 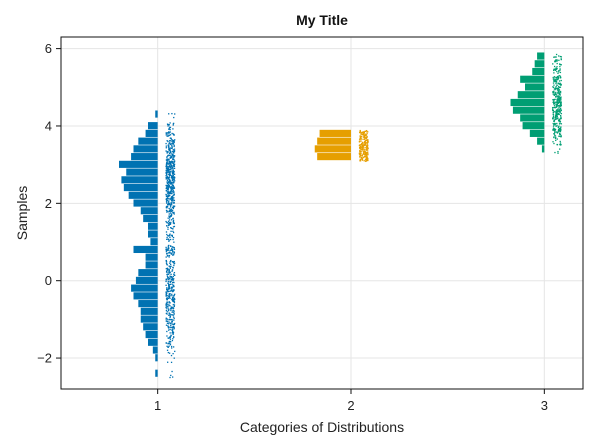 I want to click on x-tick-label: 1, so click(x=157, y=405).